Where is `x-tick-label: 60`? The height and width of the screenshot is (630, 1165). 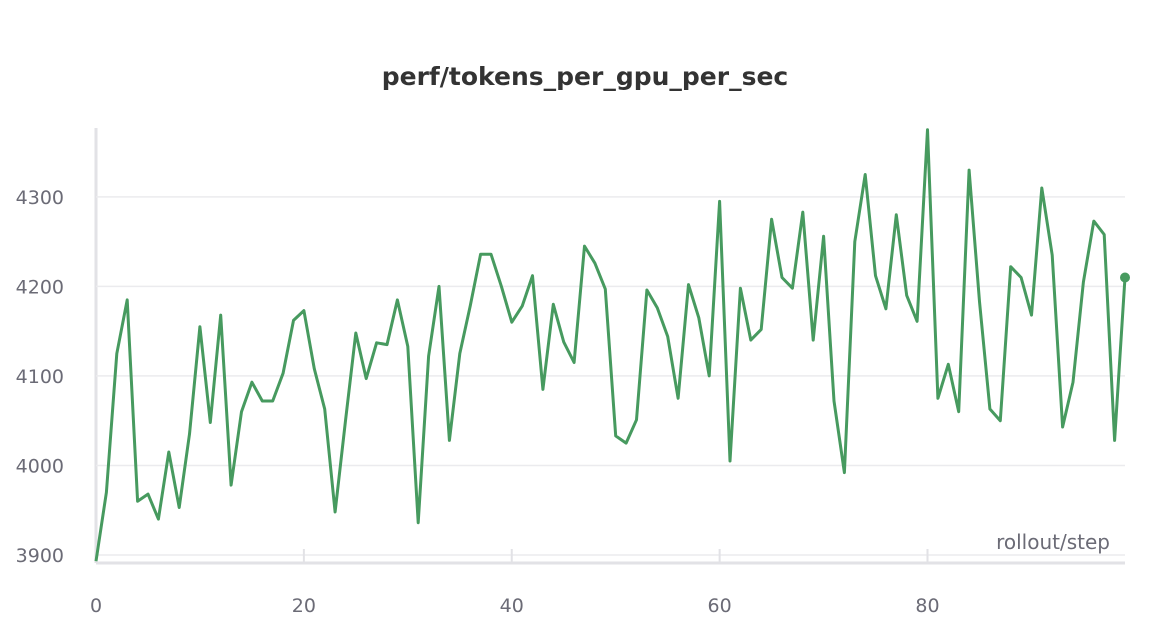 x-tick-label: 60 is located at coordinates (720, 606).